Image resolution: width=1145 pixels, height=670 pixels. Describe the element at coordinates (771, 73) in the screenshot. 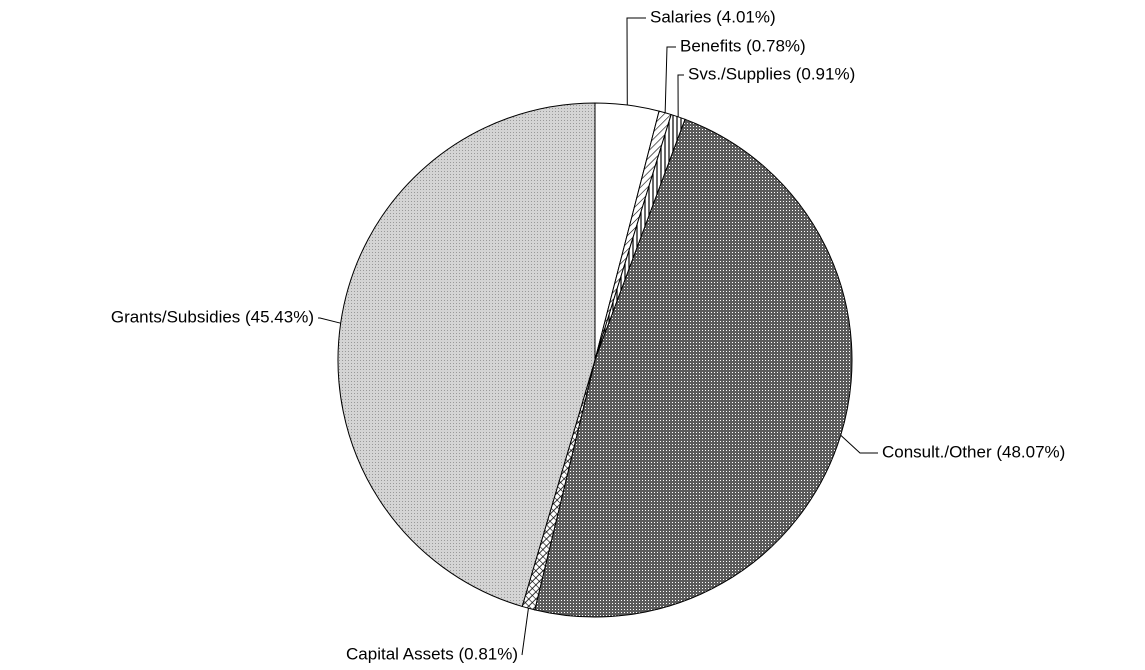

I see `data-label: Svs./Supplies (0.91%)` at that location.